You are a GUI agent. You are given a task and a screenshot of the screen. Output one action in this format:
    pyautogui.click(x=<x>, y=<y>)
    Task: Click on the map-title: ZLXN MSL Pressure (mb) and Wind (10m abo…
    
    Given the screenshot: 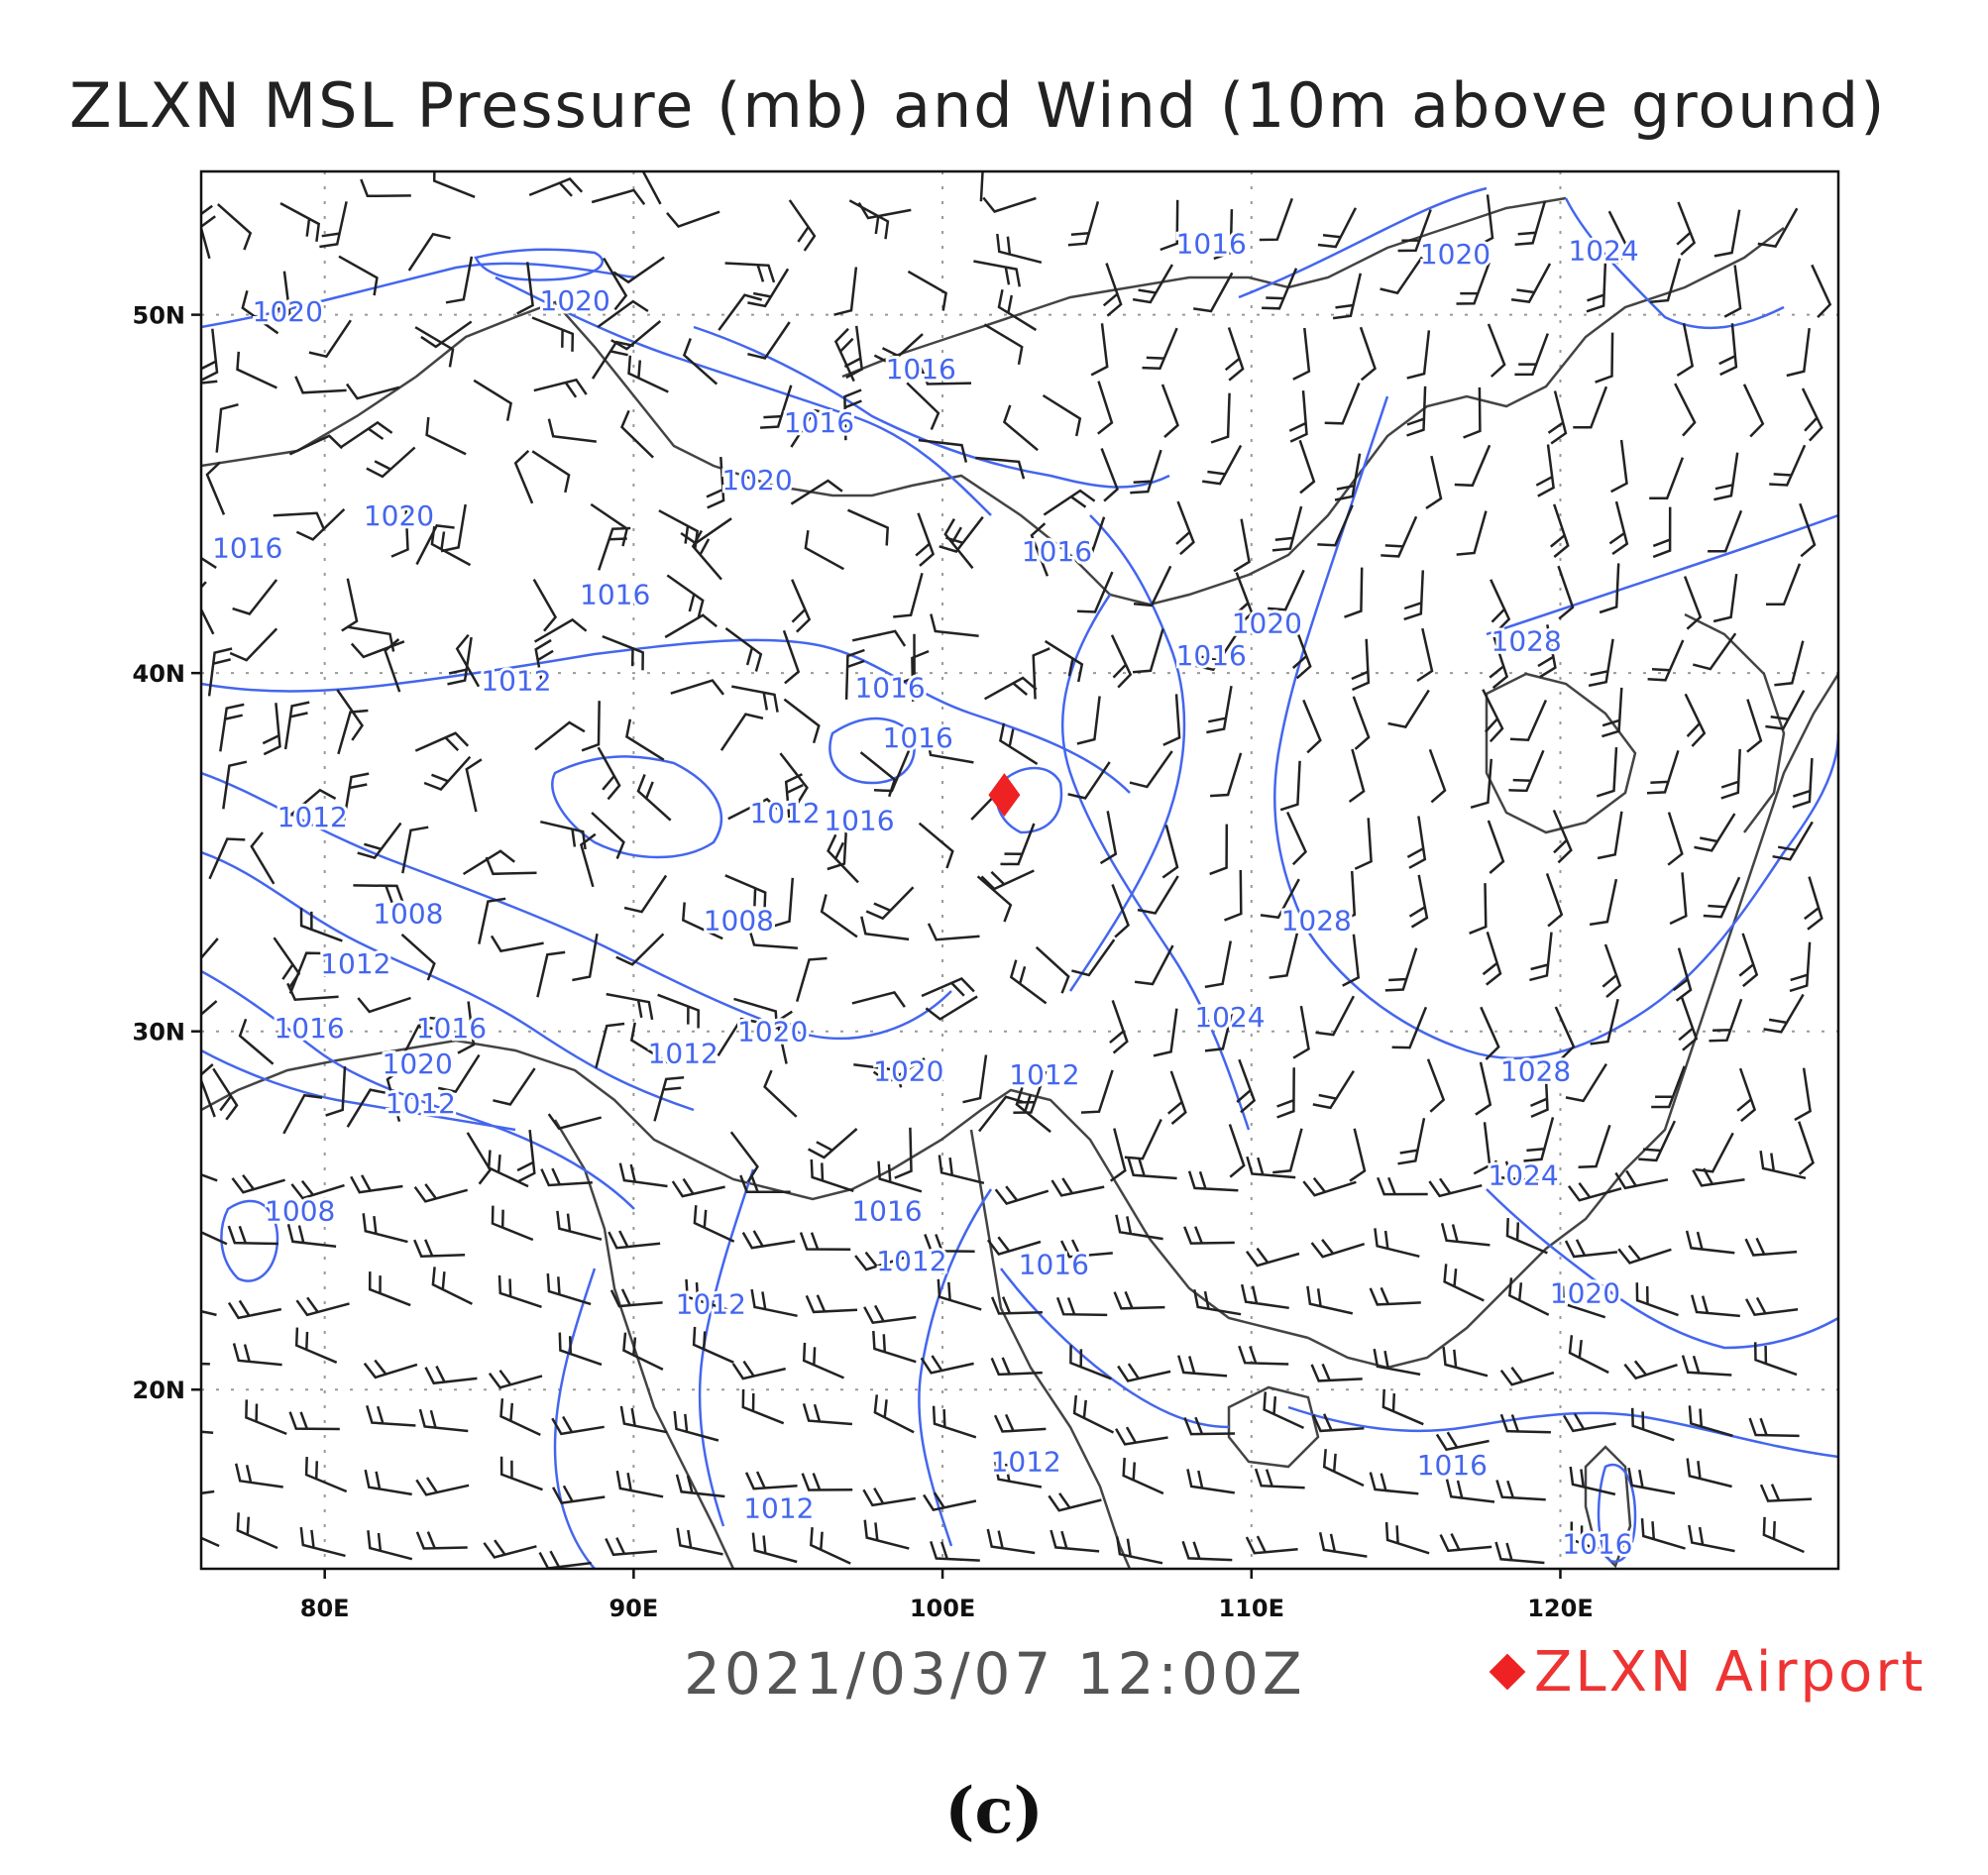 What is the action you would take?
    pyautogui.click(x=978, y=105)
    